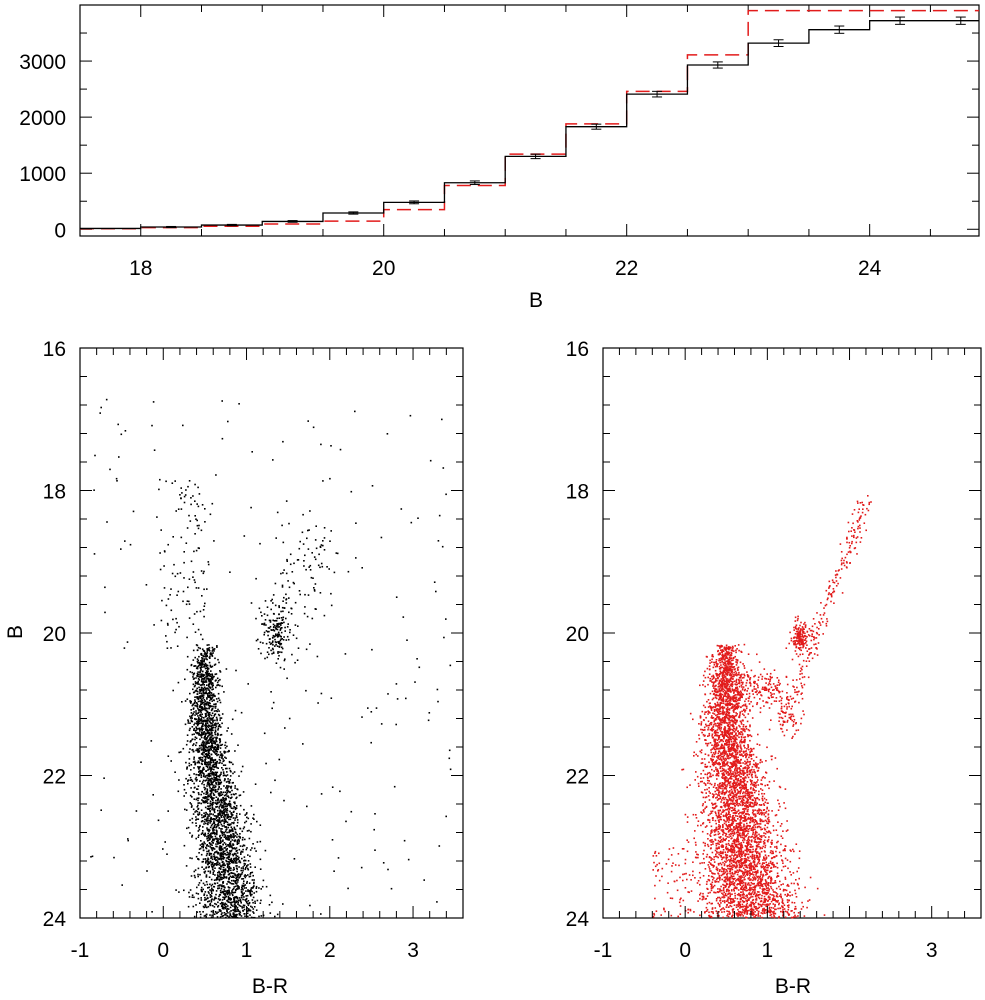 This screenshot has width=985, height=1000. What do you see at coordinates (54, 492) in the screenshot?
I see `y-tick-label: 18` at bounding box center [54, 492].